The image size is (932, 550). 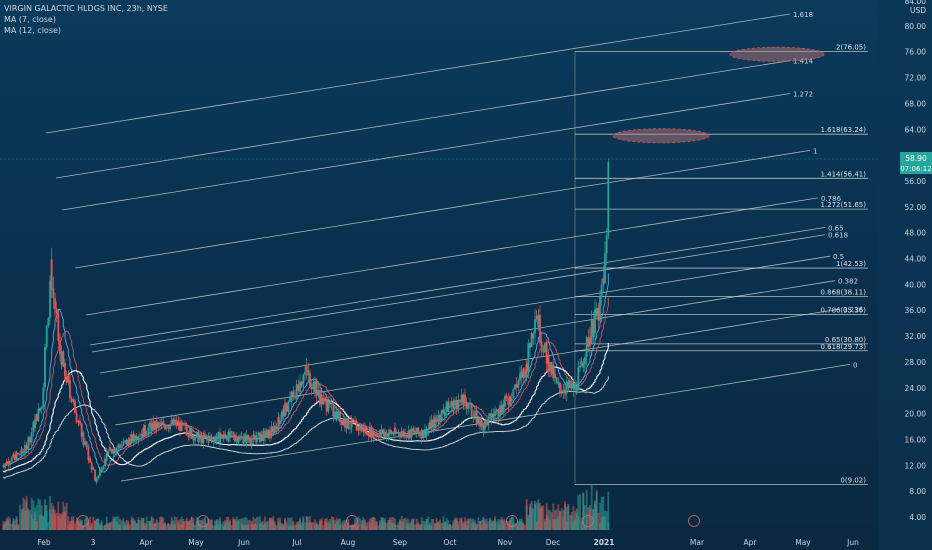 I want to click on fib-channel-label: 1.272, so click(x=803, y=95).